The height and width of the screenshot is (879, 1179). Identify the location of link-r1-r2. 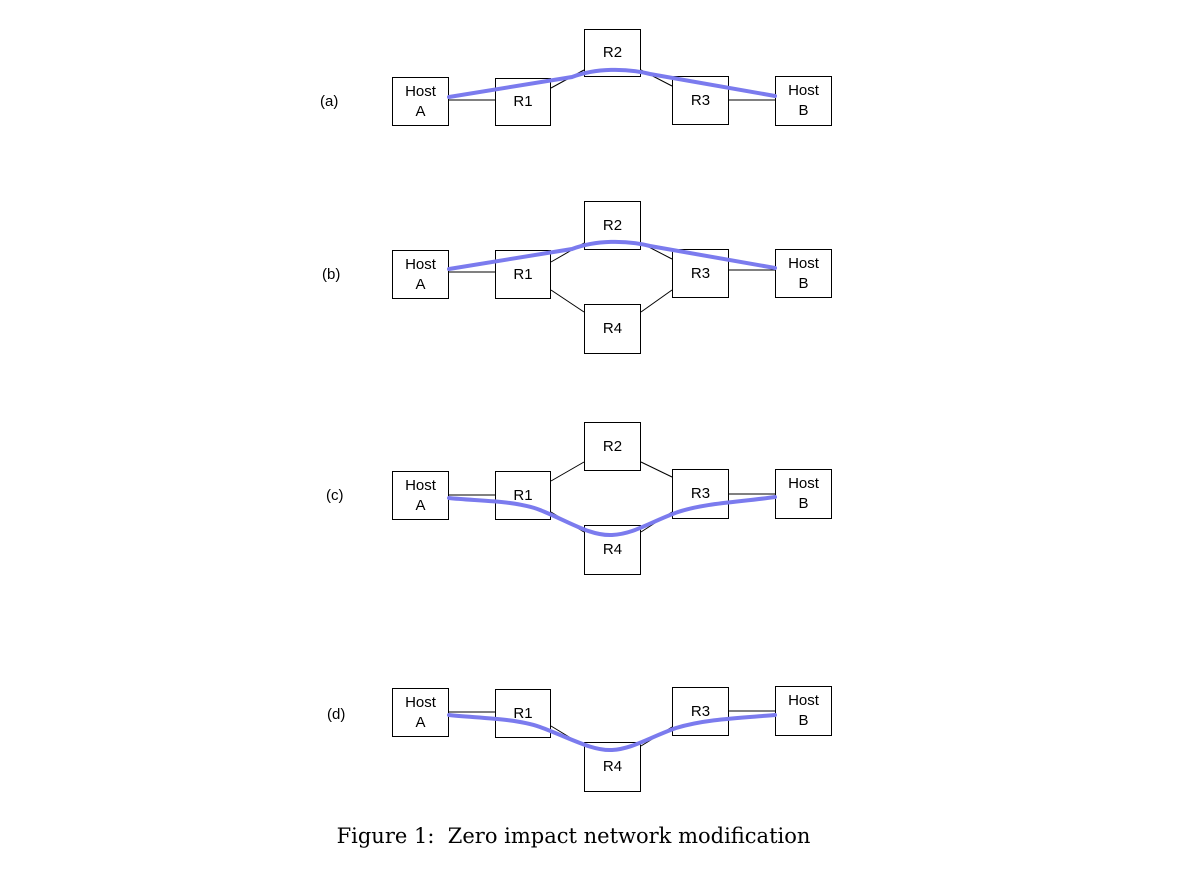
(567, 471).